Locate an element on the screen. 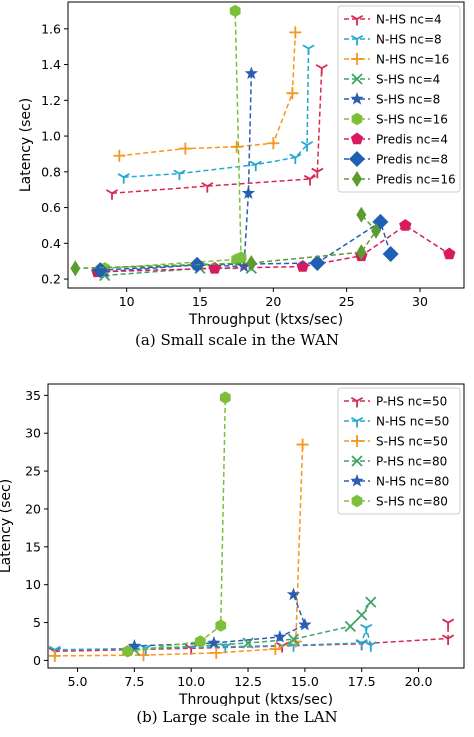 The image size is (474, 737). y-tick-label: 20 is located at coordinates (33, 508).